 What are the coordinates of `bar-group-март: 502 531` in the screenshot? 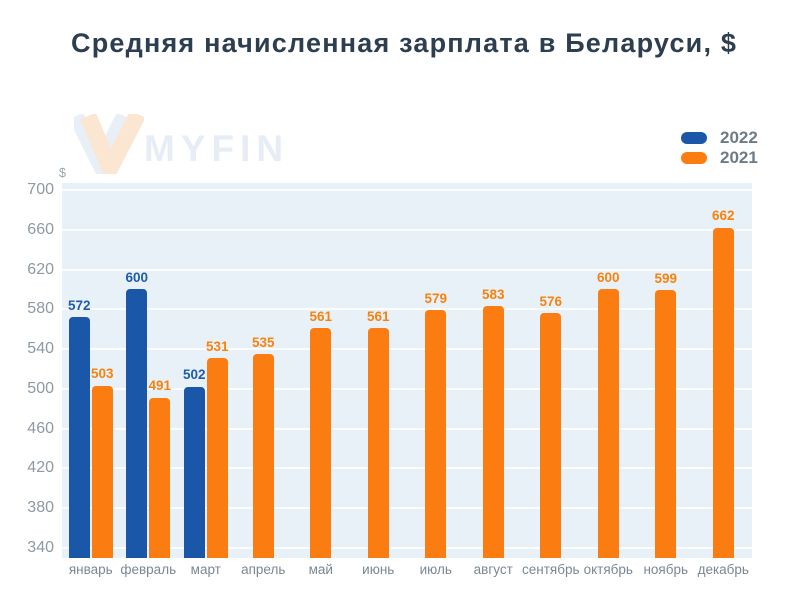 It's located at (206, 370).